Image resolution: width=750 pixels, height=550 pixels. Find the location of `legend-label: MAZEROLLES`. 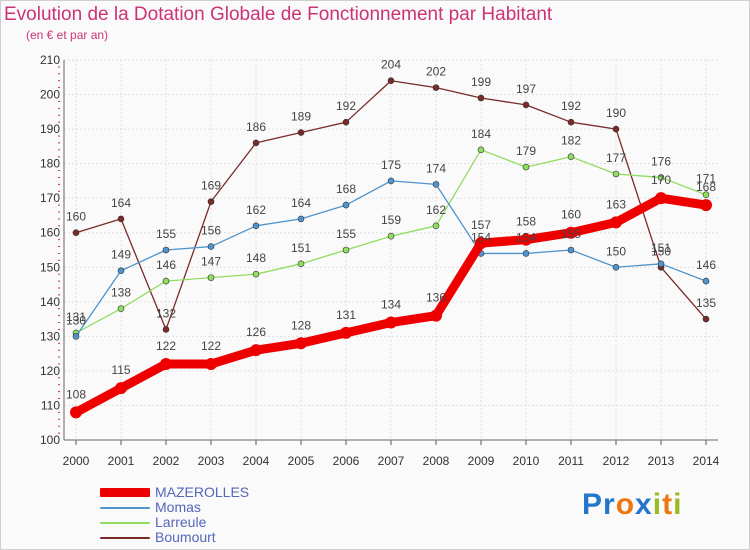

legend-label: MAZEROLLES is located at coordinates (202, 492).